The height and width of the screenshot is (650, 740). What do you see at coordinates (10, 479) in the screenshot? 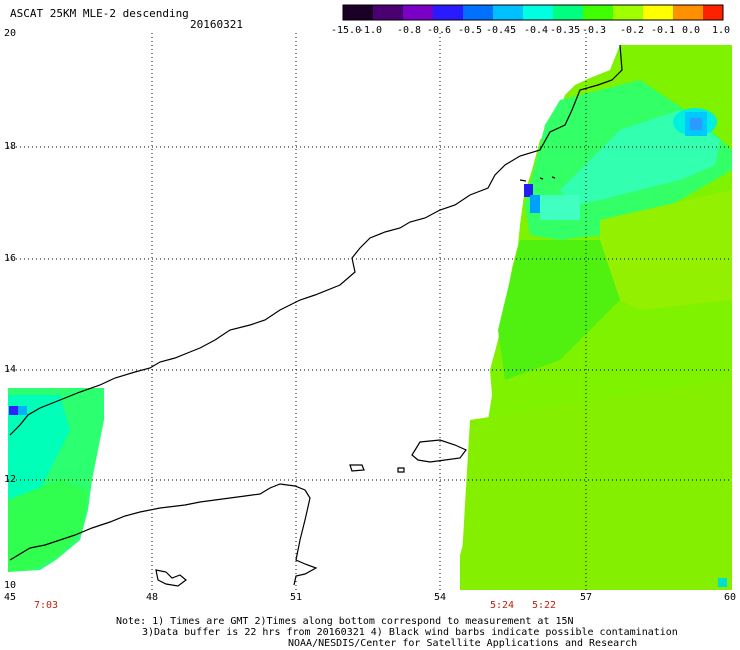
I see `lat-label: 12` at bounding box center [10, 479].